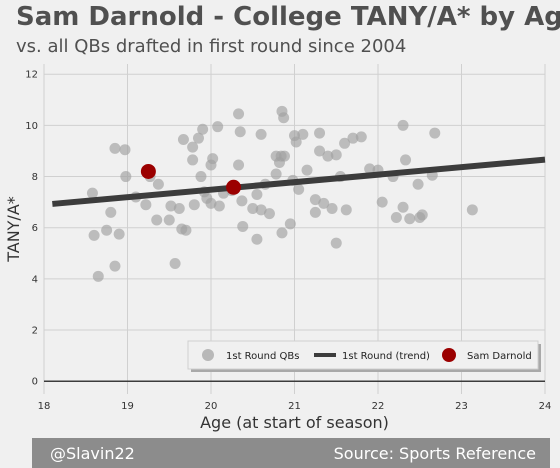  Describe the element at coordinates (434, 453) in the screenshot. I see `footer-source: Source: Sports Reference` at that location.